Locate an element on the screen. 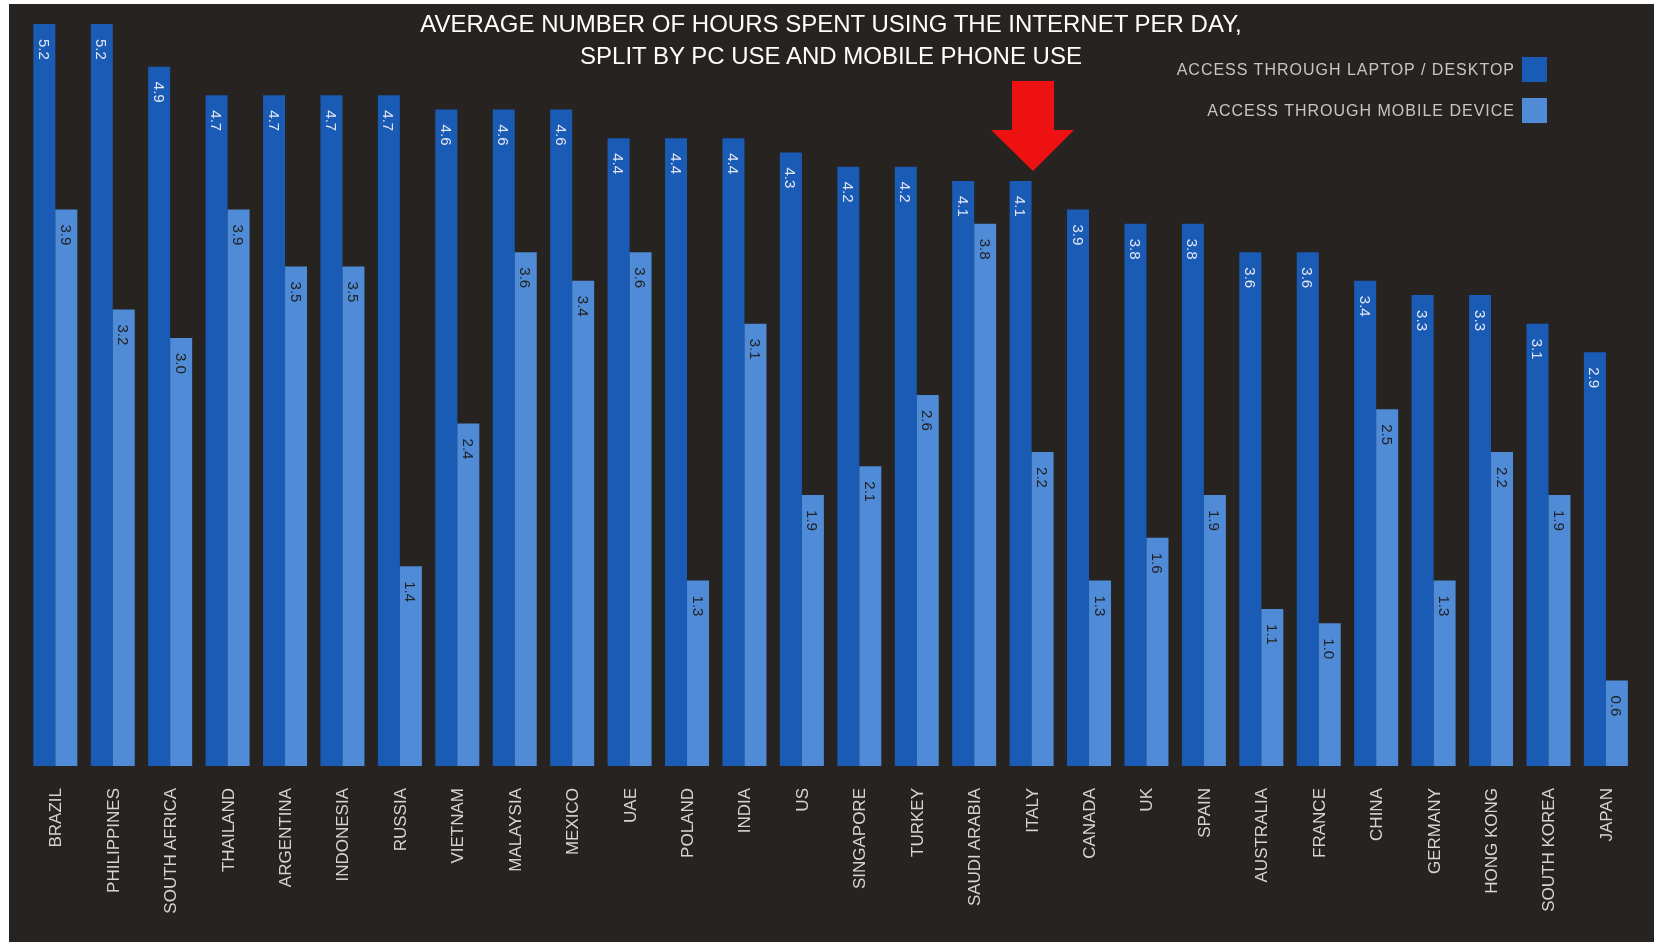 Image resolution: width=1654 pixels, height=946 pixels. x-tick-label: PHILIPPINES is located at coordinates (113, 840).